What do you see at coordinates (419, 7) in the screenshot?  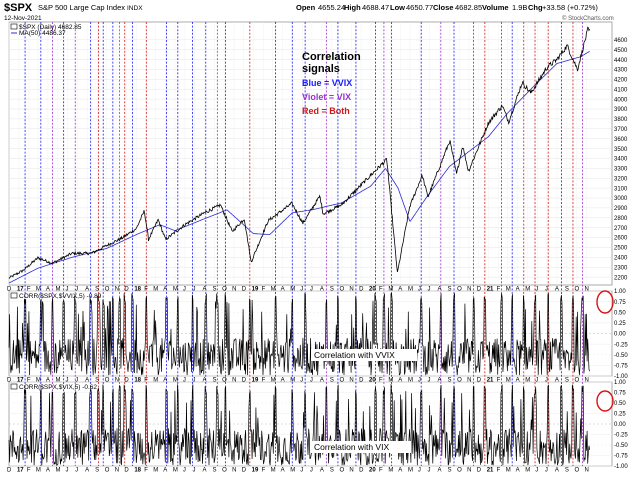 I see `low-value: 4650.77` at bounding box center [419, 7].